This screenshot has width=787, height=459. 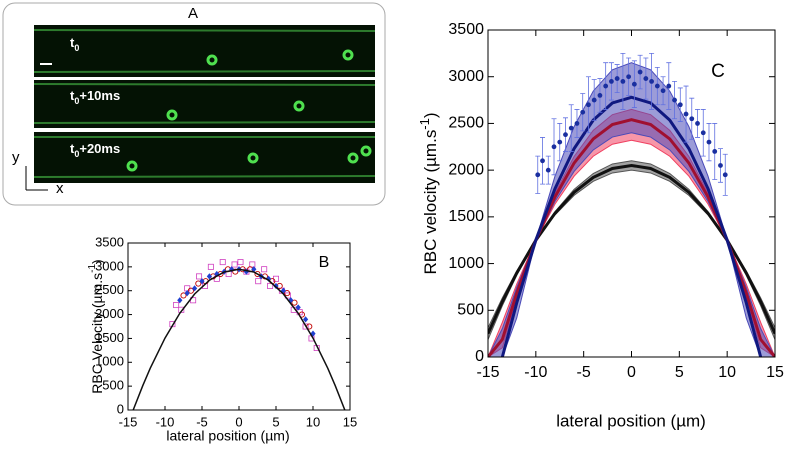 I want to click on y-tick-label: 1000, so click(x=109, y=361).